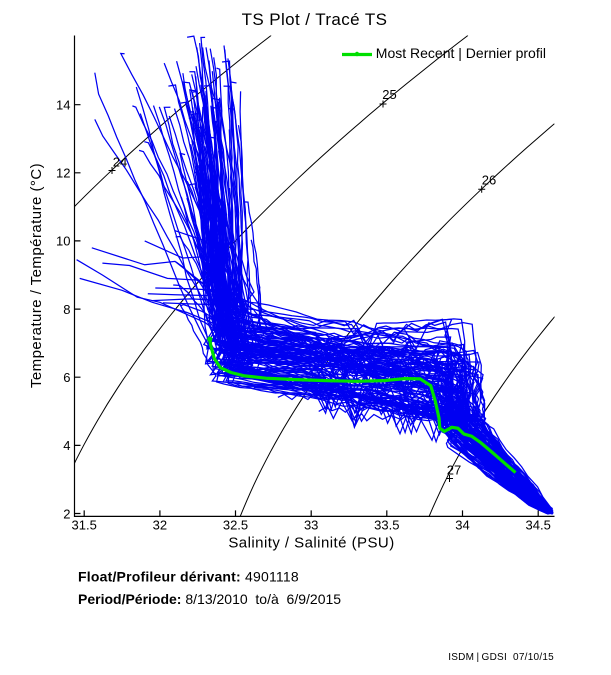 Image resolution: width=611 pixels, height=675 pixels. Describe the element at coordinates (160, 525) in the screenshot. I see `svg-text: 32` at that location.